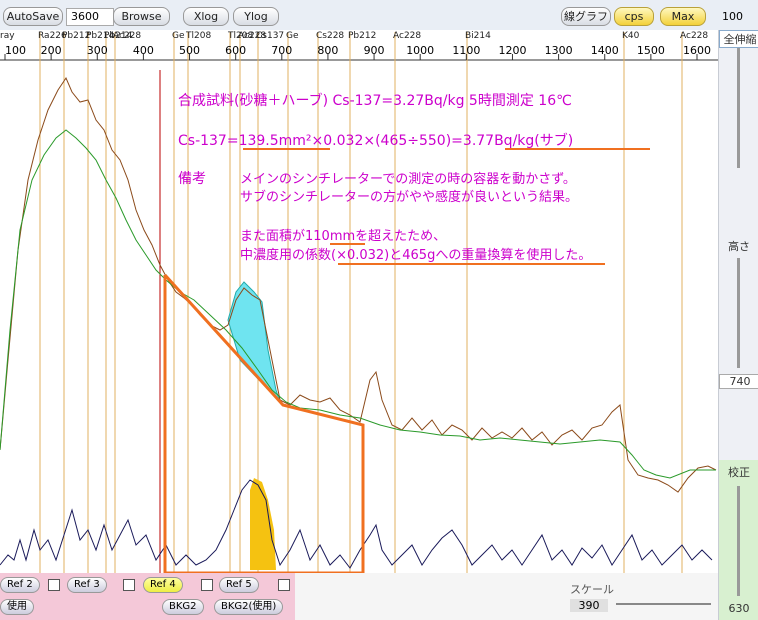 The height and width of the screenshot is (620, 758). What do you see at coordinates (732, 16) in the screenshot?
I see `right-top-value: 100` at bounding box center [732, 16].